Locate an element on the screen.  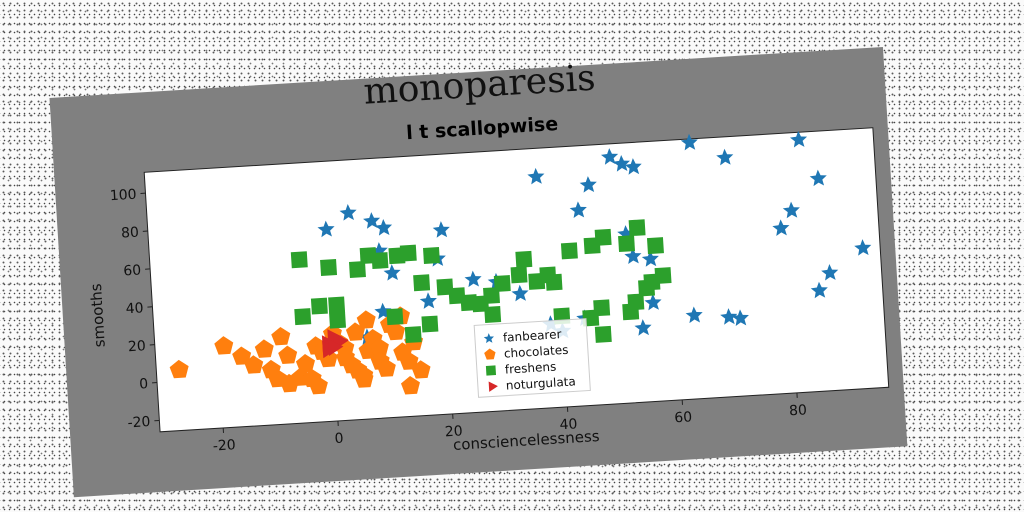
x-tick-label: 60 is located at coordinates (683, 417).